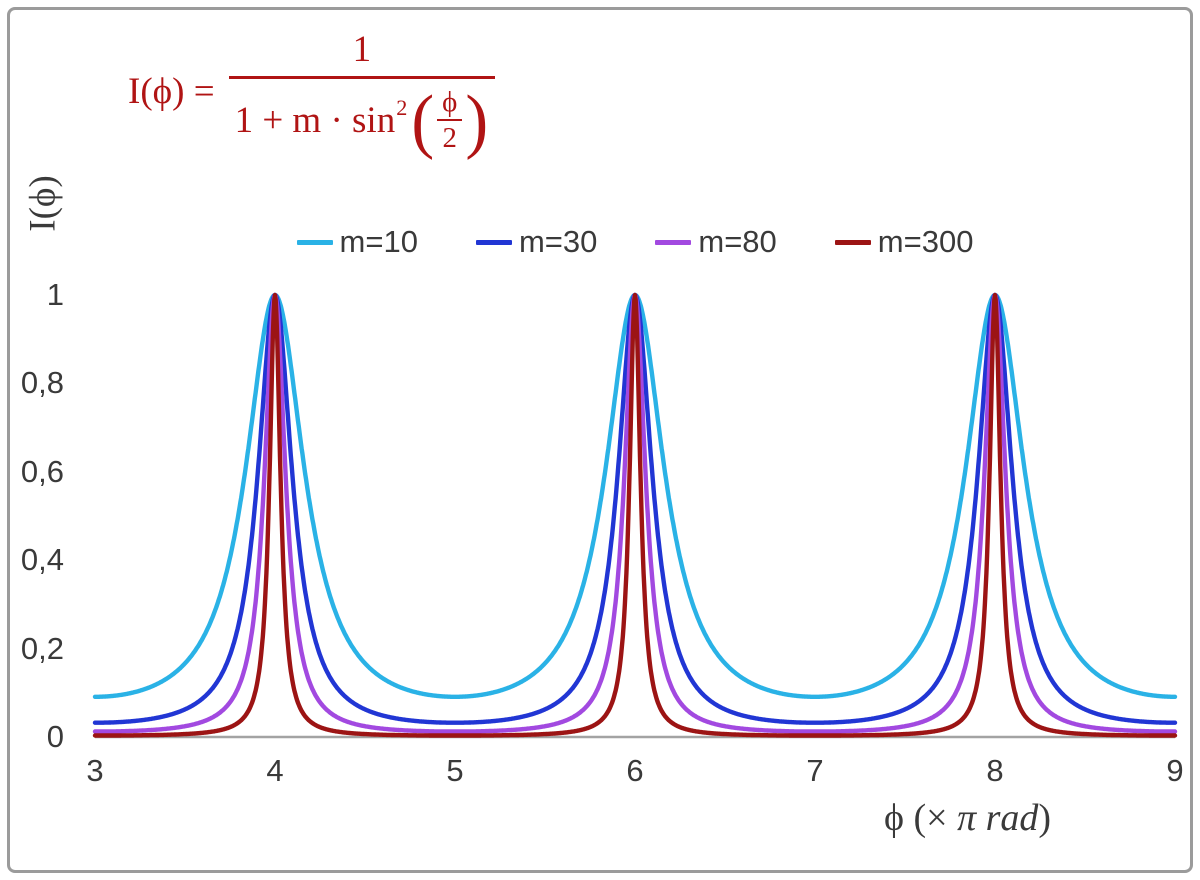 Image resolution: width=1200 pixels, height=880 pixels. Describe the element at coordinates (42, 471) in the screenshot. I see `y-tick-label: 0,6` at that location.